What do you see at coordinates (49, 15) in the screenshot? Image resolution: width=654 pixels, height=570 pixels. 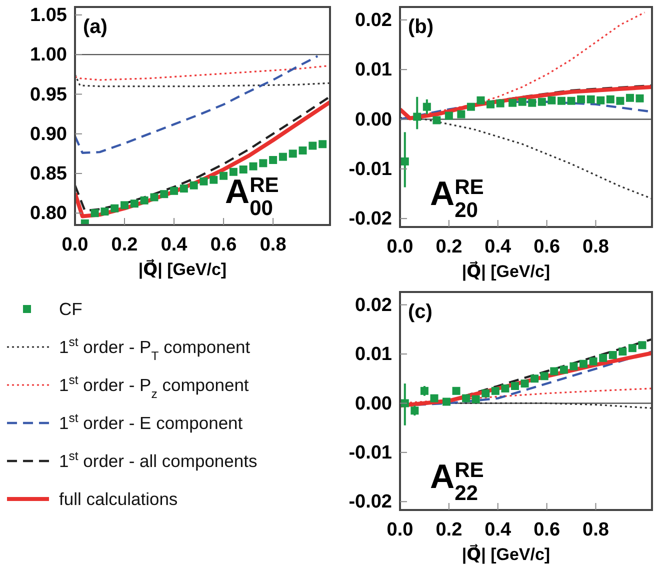 I see `y-tick-label: 1.05` at bounding box center [49, 15].